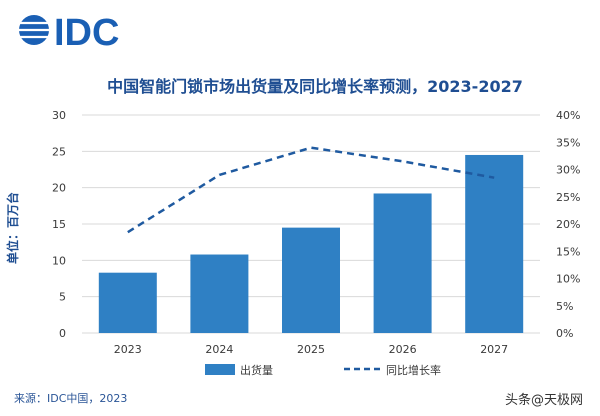 The height and width of the screenshot is (416, 600). I want to click on y2-tick-label: 30%, so click(568, 170).